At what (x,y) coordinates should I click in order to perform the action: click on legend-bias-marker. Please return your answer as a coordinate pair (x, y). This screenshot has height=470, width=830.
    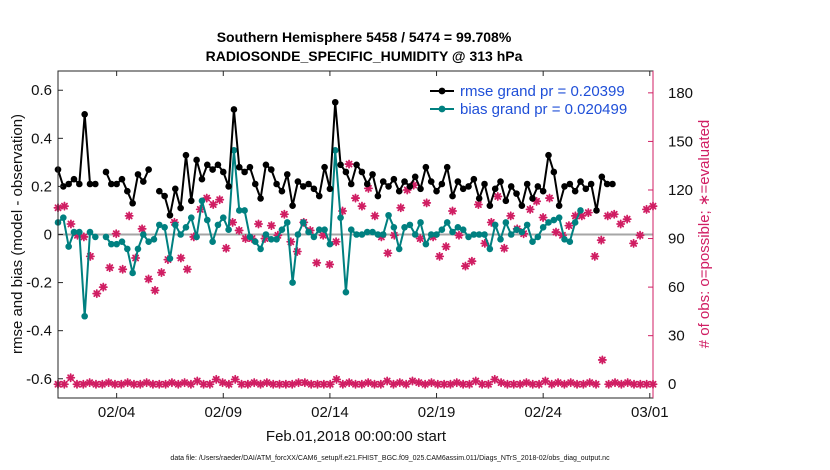
    Looking at the image, I should click on (442, 109).